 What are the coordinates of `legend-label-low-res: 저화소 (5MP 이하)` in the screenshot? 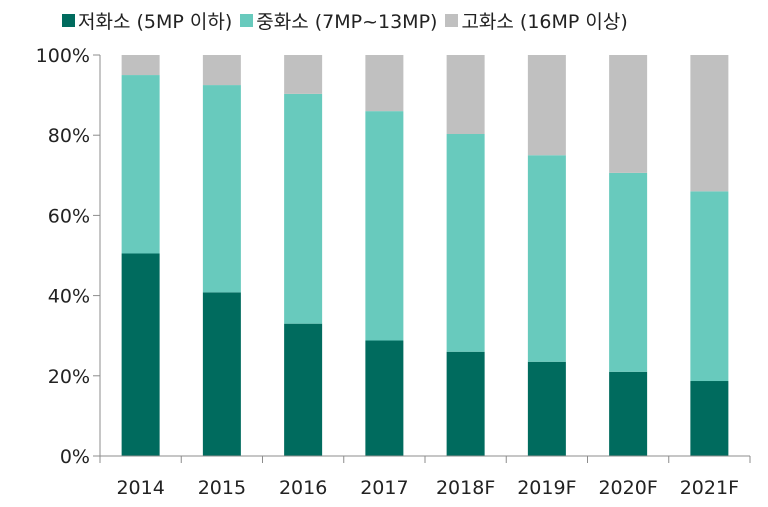 It's located at (155, 21).